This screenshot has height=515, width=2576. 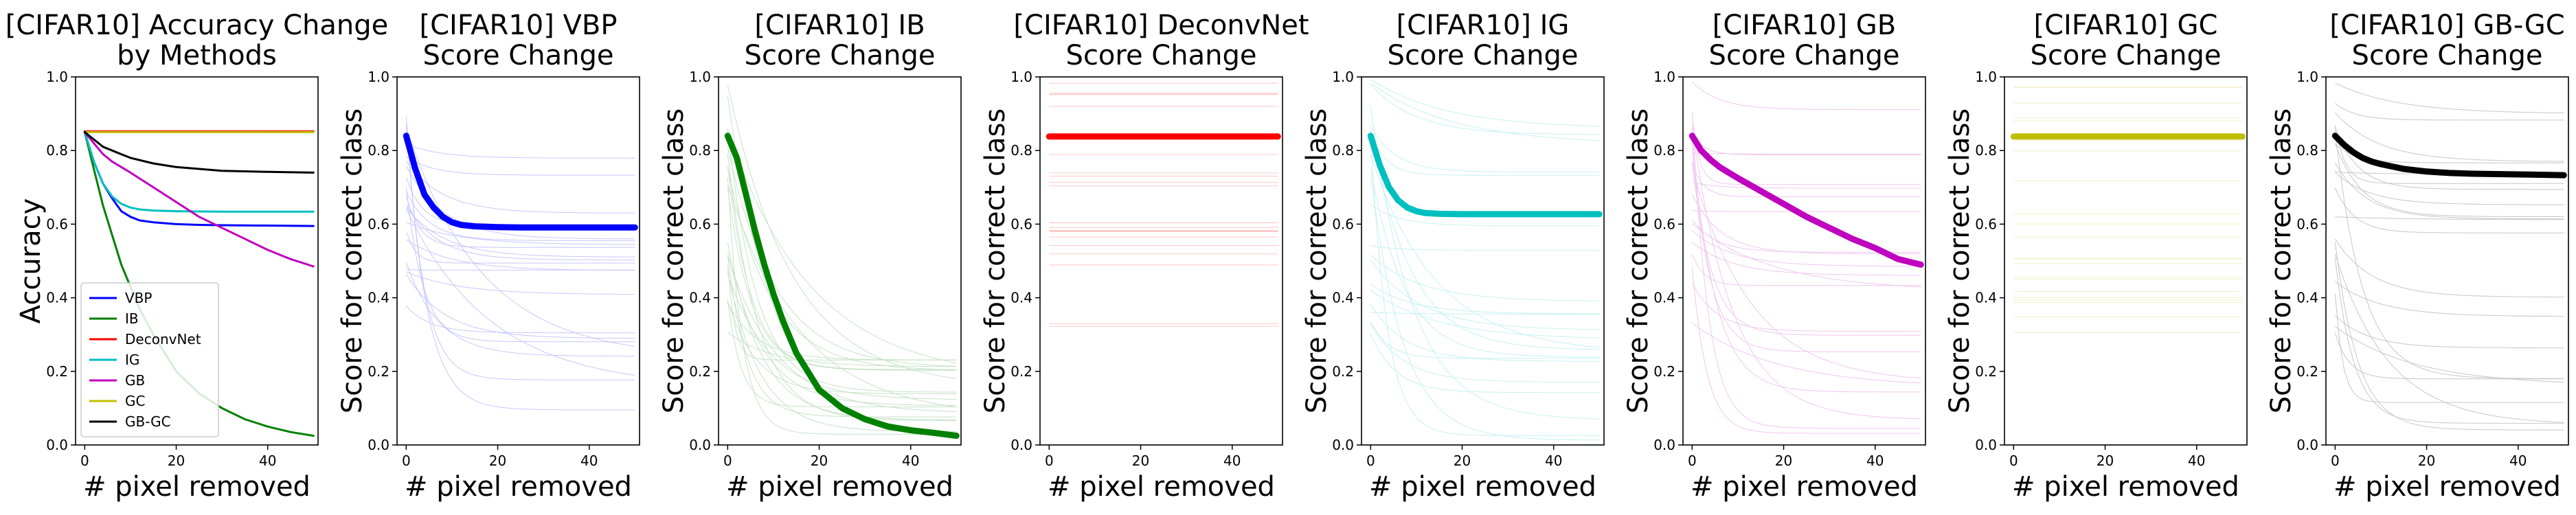 What do you see at coordinates (839, 25) in the screenshot?
I see `chart-title-line: [CIFAR10] IB` at bounding box center [839, 25].